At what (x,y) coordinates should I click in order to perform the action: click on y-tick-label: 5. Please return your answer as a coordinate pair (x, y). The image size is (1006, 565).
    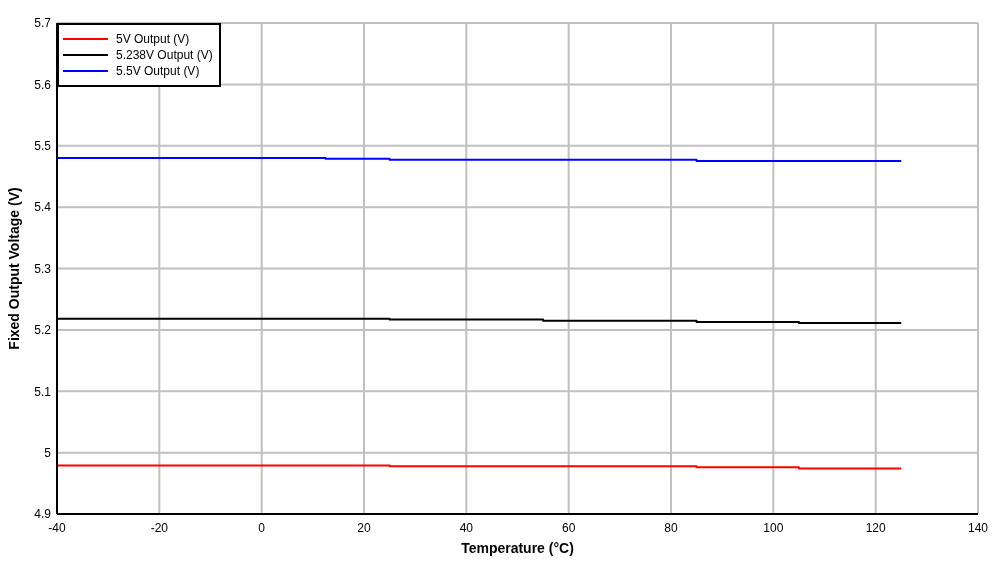
    Looking at the image, I should click on (48, 452).